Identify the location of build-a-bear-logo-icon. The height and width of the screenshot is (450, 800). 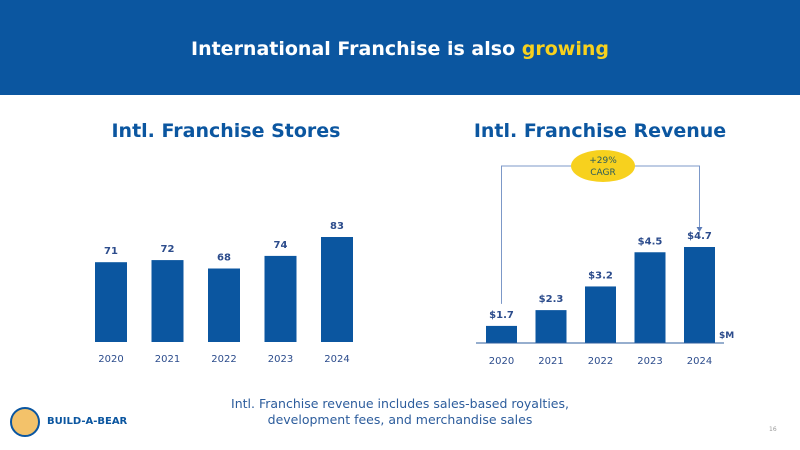
(25, 422).